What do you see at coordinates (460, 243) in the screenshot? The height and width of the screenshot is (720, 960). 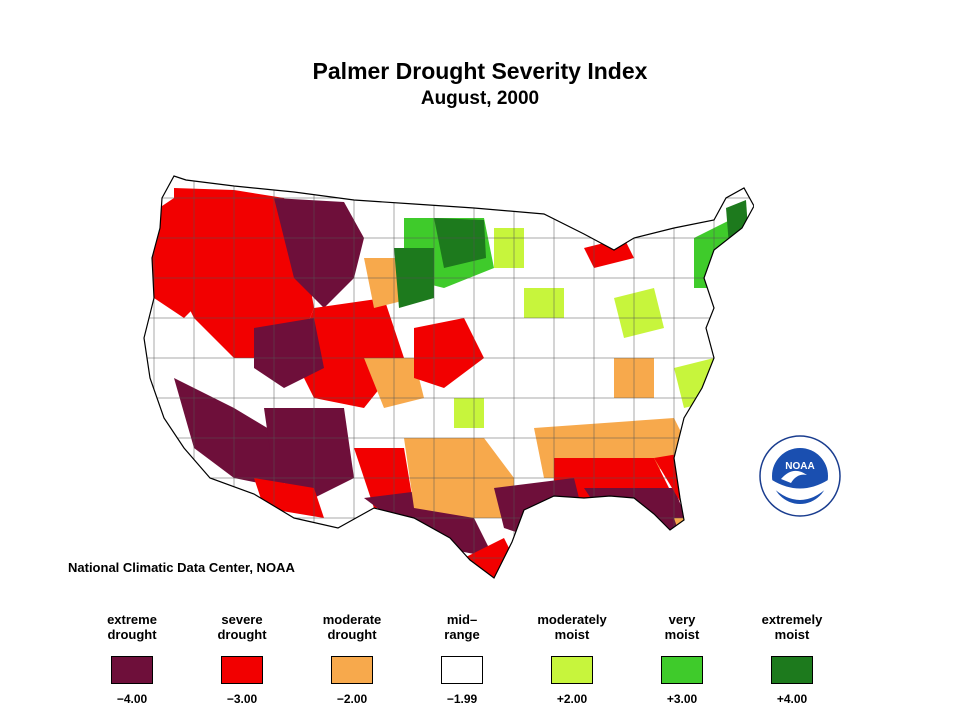 I see `region-north-dakota-extremely-moist` at bounding box center [460, 243].